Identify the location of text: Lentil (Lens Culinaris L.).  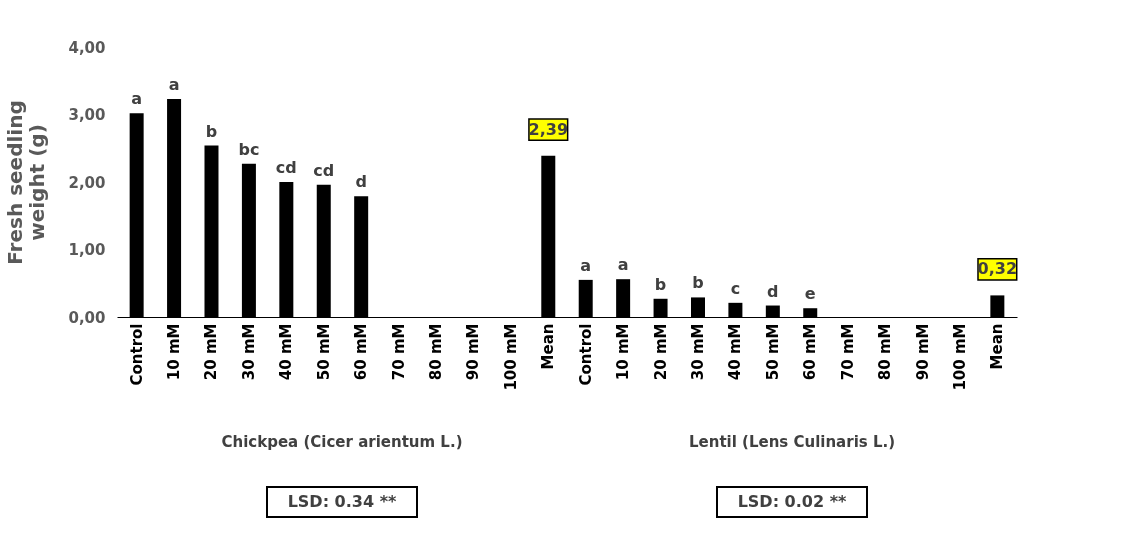
(792, 442).